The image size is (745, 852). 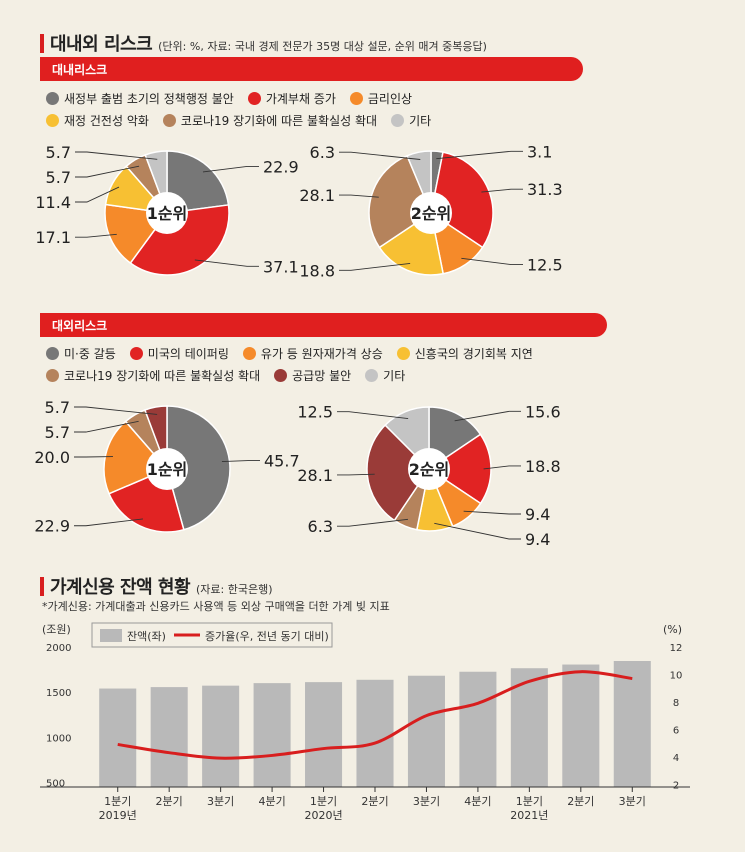 I want to click on legend-label: 기타, so click(x=394, y=376).